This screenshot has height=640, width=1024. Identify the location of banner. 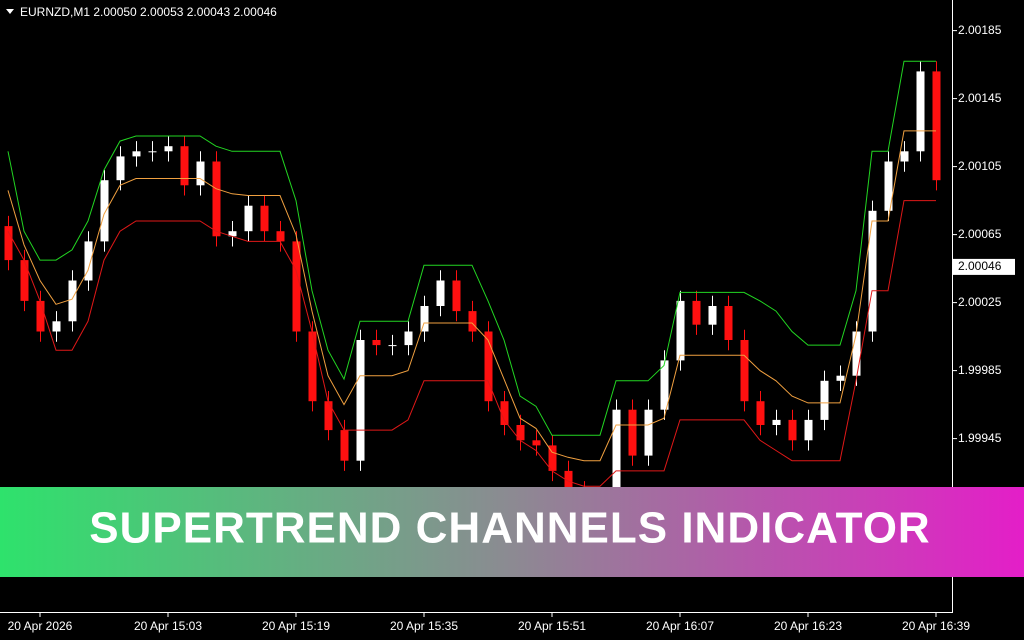
(512, 532).